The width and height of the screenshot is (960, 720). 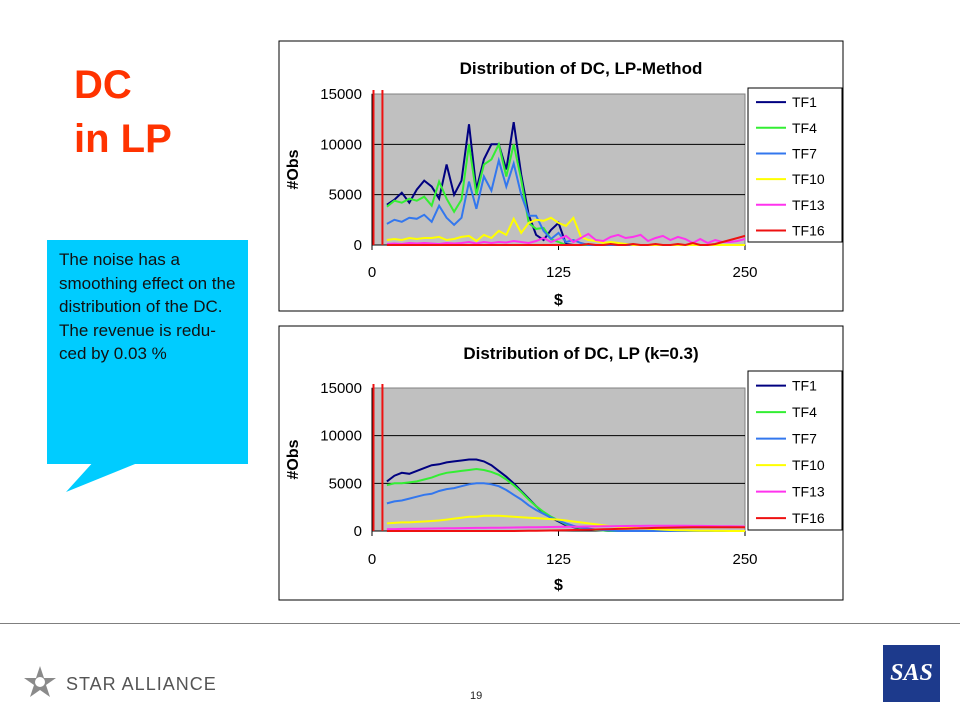 What do you see at coordinates (40, 681) in the screenshot?
I see `star-alliance-logo-icon` at bounding box center [40, 681].